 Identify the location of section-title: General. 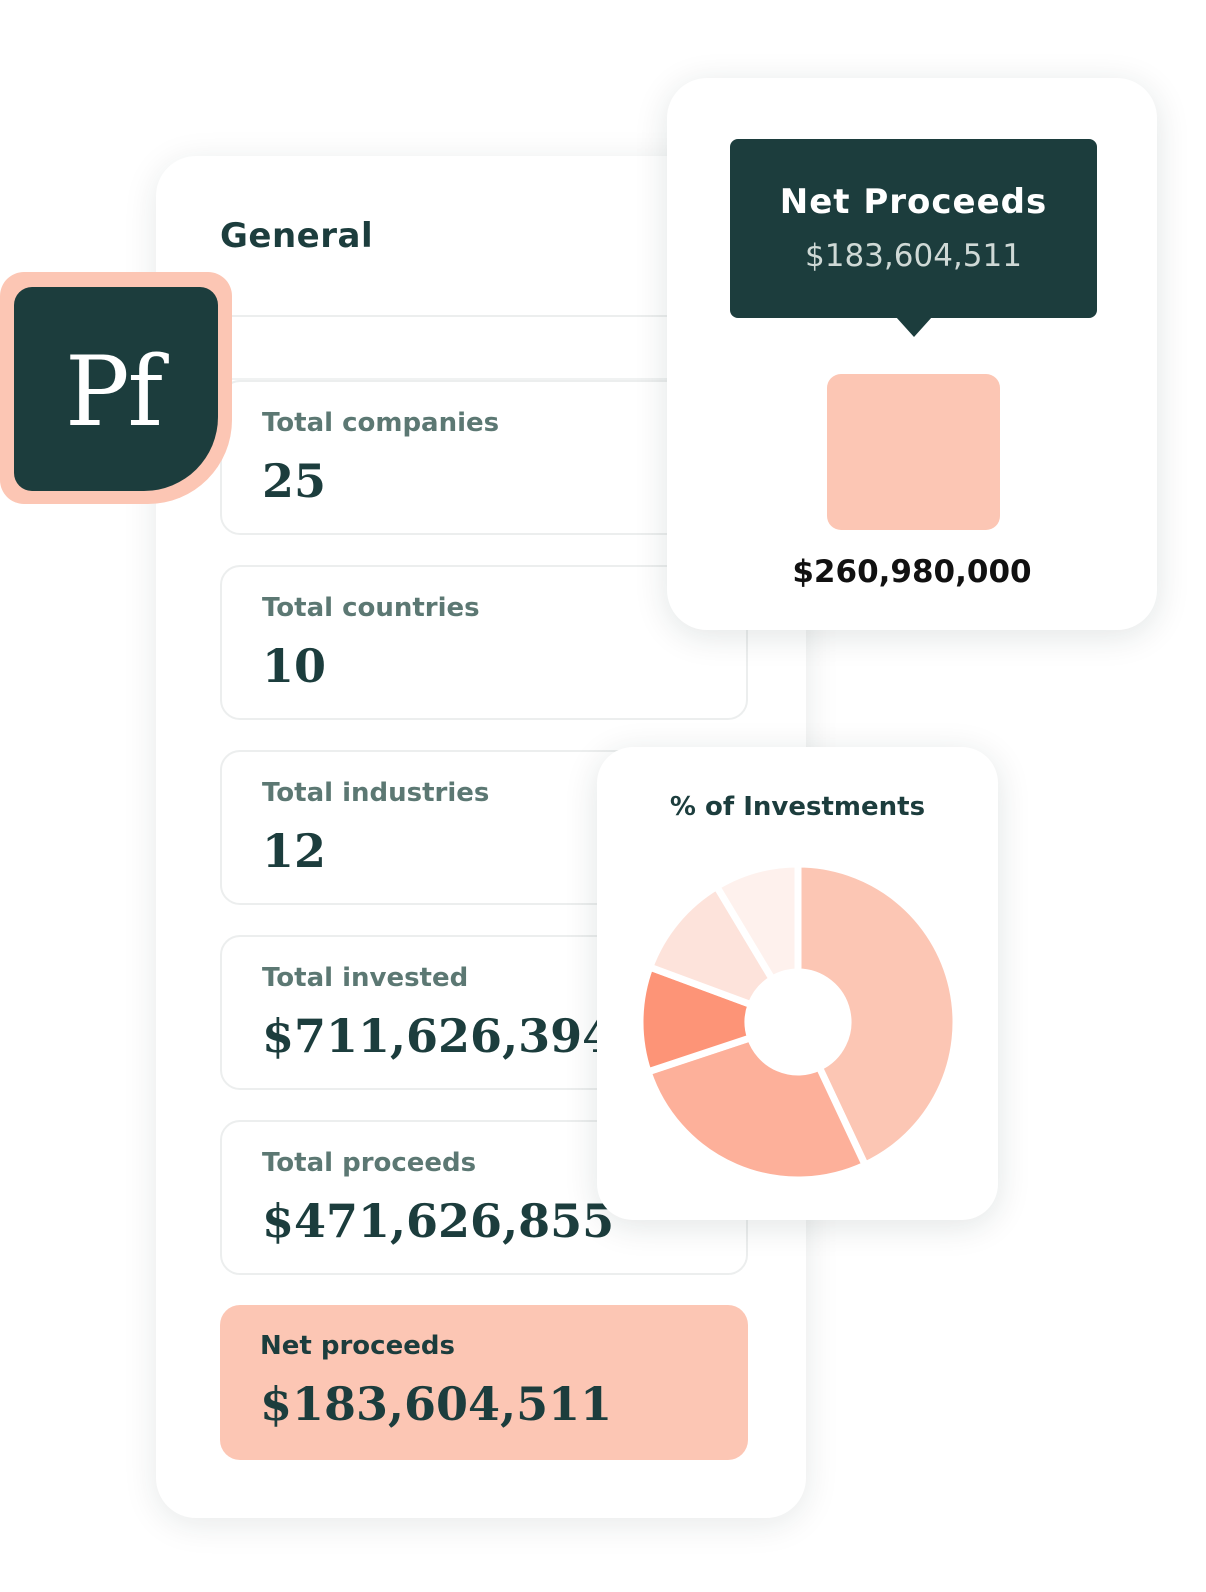
(297, 236).